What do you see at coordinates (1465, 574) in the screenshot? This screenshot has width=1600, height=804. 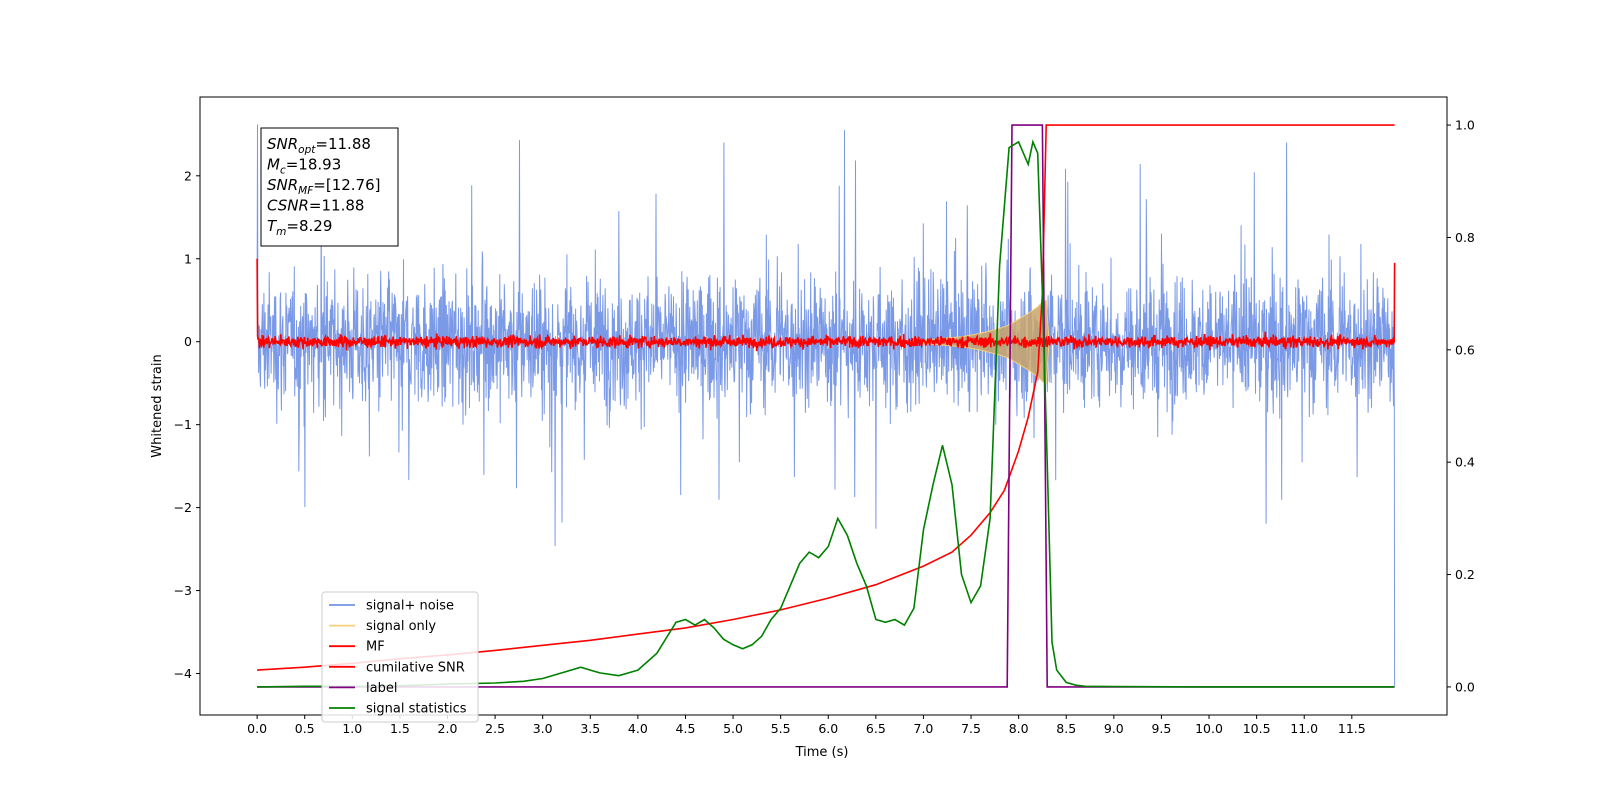 I see `y2-tick-label: 0.2` at bounding box center [1465, 574].